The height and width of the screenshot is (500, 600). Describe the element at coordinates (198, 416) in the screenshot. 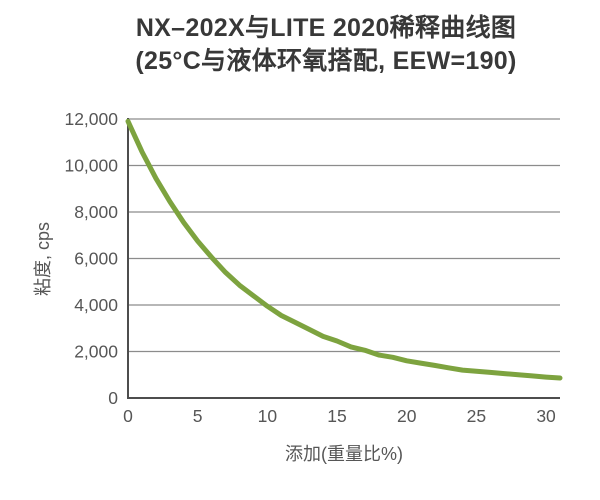

I see `x-tick-label-5: 5` at that location.